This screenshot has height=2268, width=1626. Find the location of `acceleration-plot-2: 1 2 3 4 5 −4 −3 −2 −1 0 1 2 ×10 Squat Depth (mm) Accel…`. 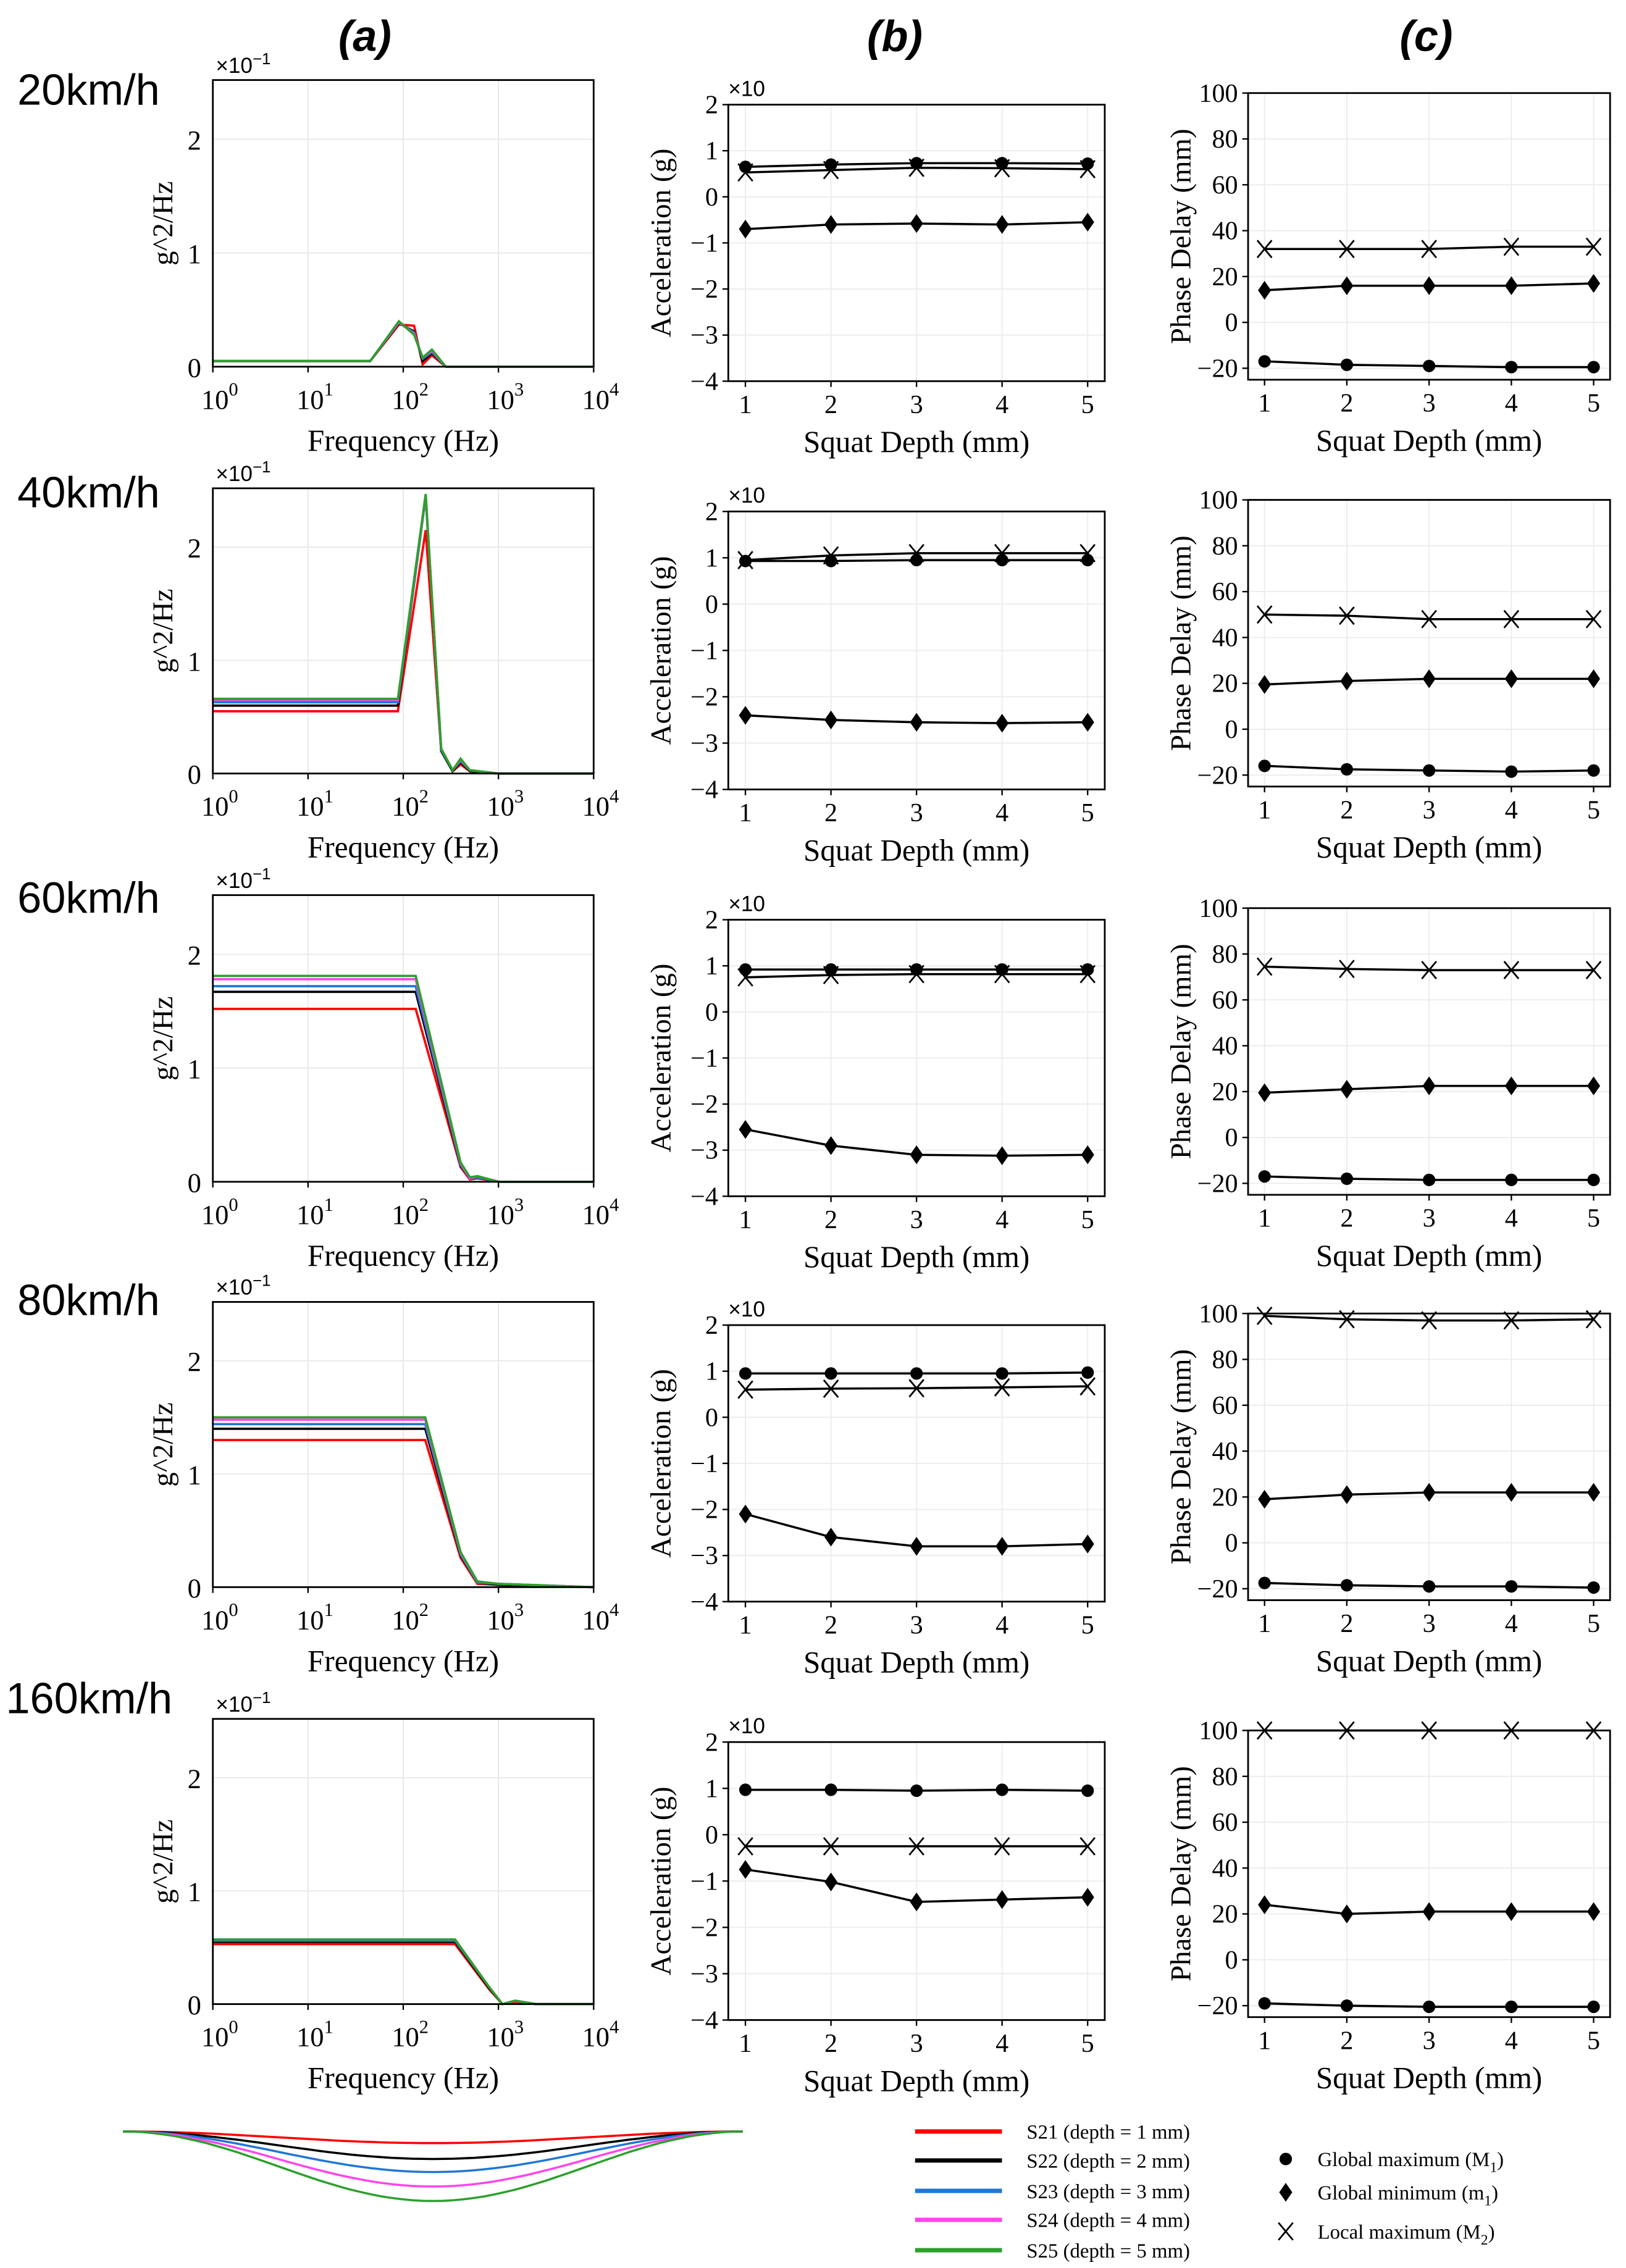

acceleration-plot-2: 1 2 3 4 5 −4 −3 −2 −1 0 1 2 ×10 Squat Depth (mm) Accel… is located at coordinates (875, 1083).